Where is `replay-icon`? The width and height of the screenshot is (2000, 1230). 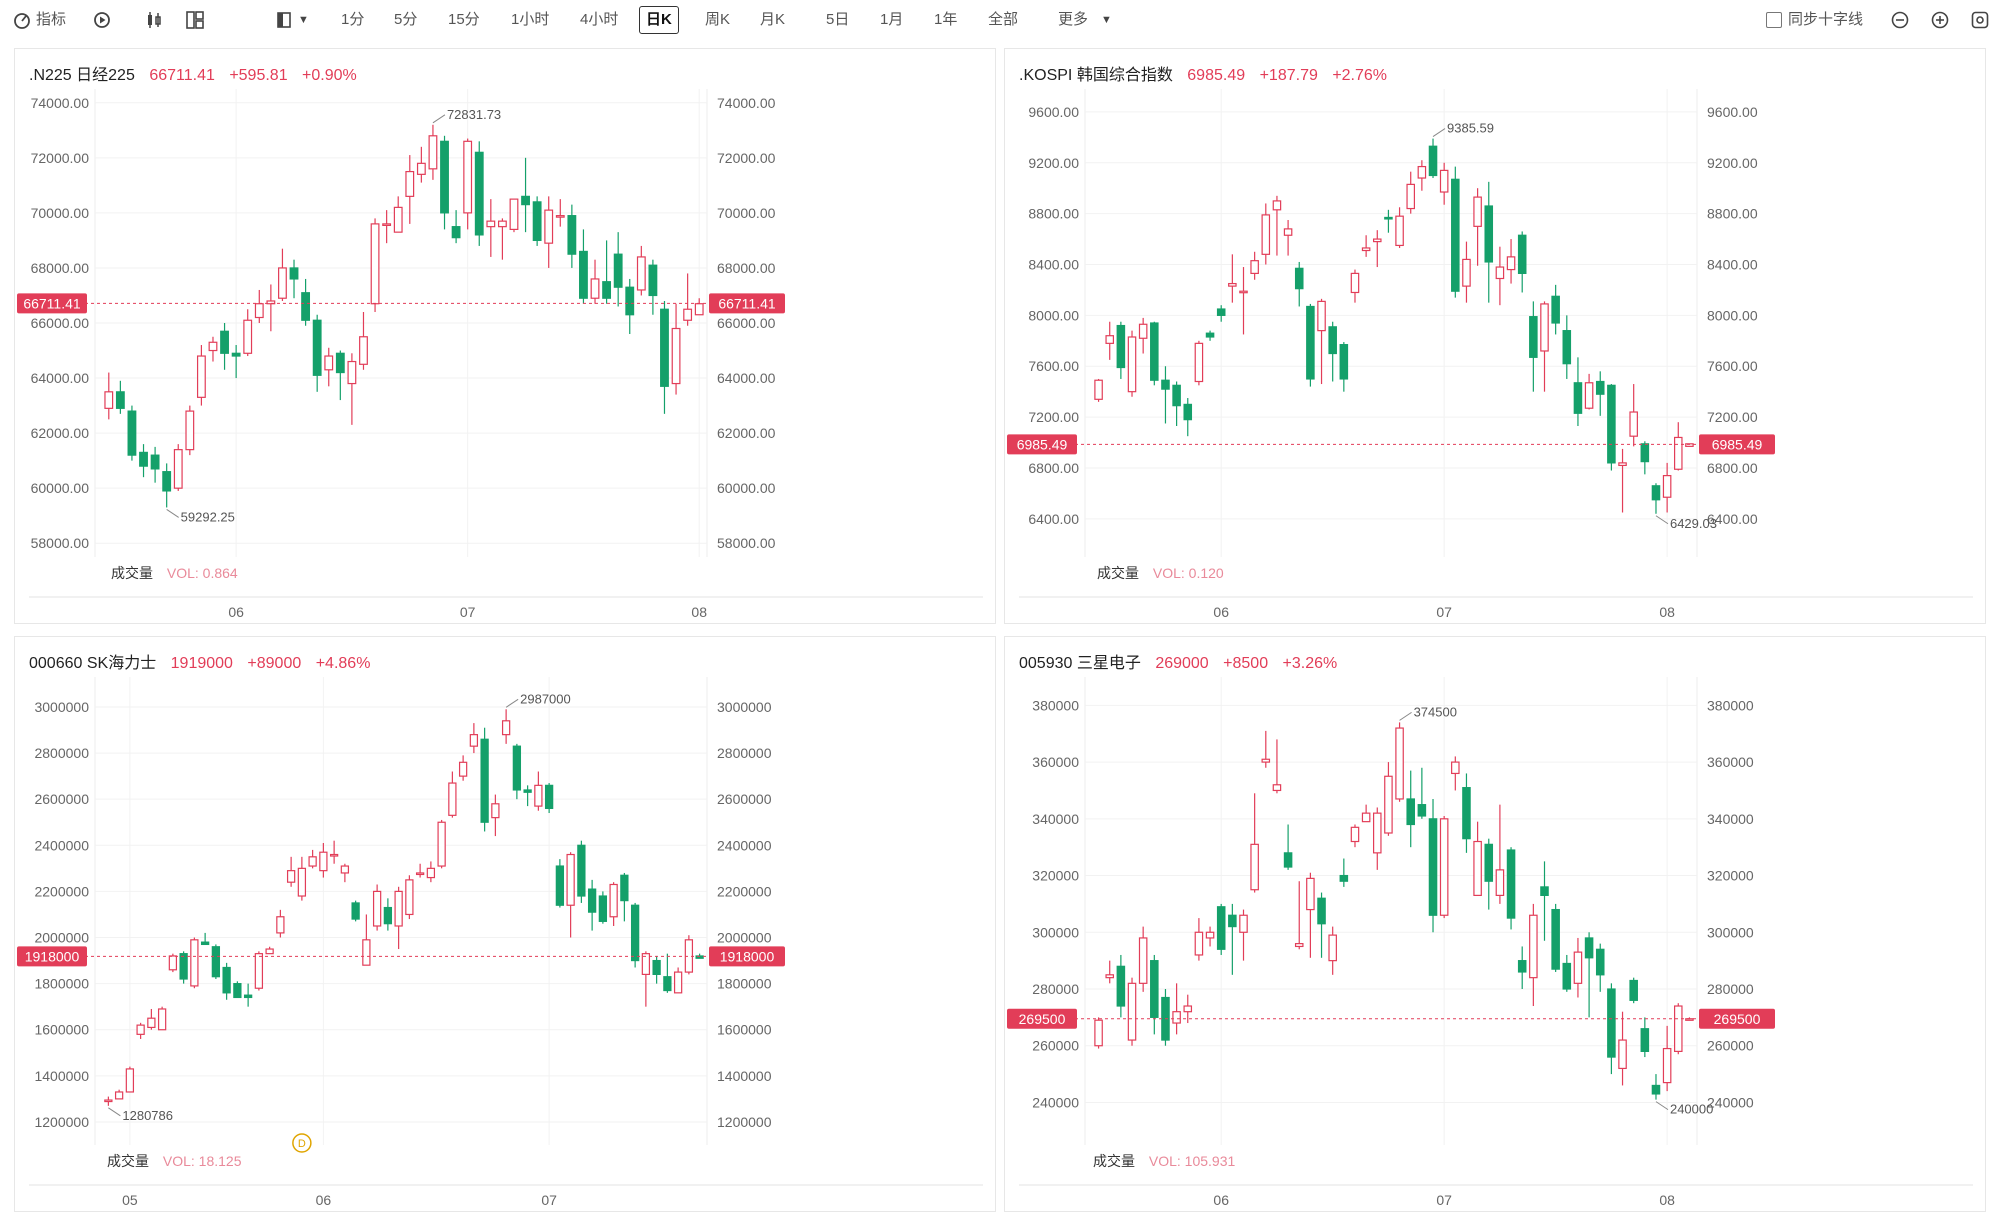
replay-icon is located at coordinates (102, 20).